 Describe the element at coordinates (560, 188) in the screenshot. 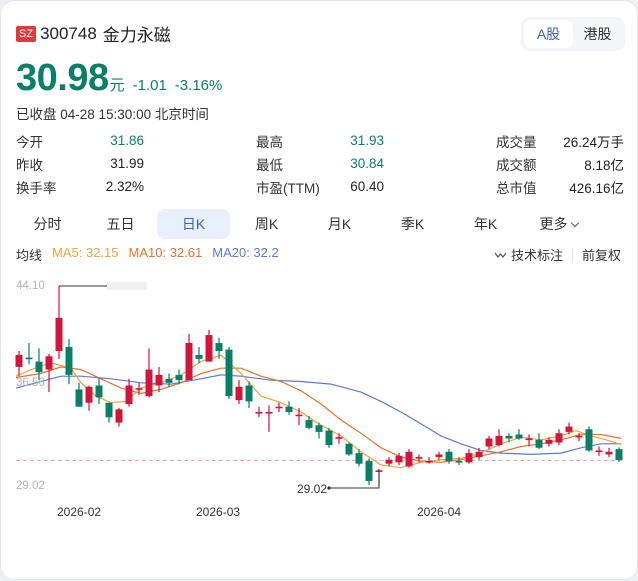

I see `stat-market-cap: 总市值 426.16亿` at that location.